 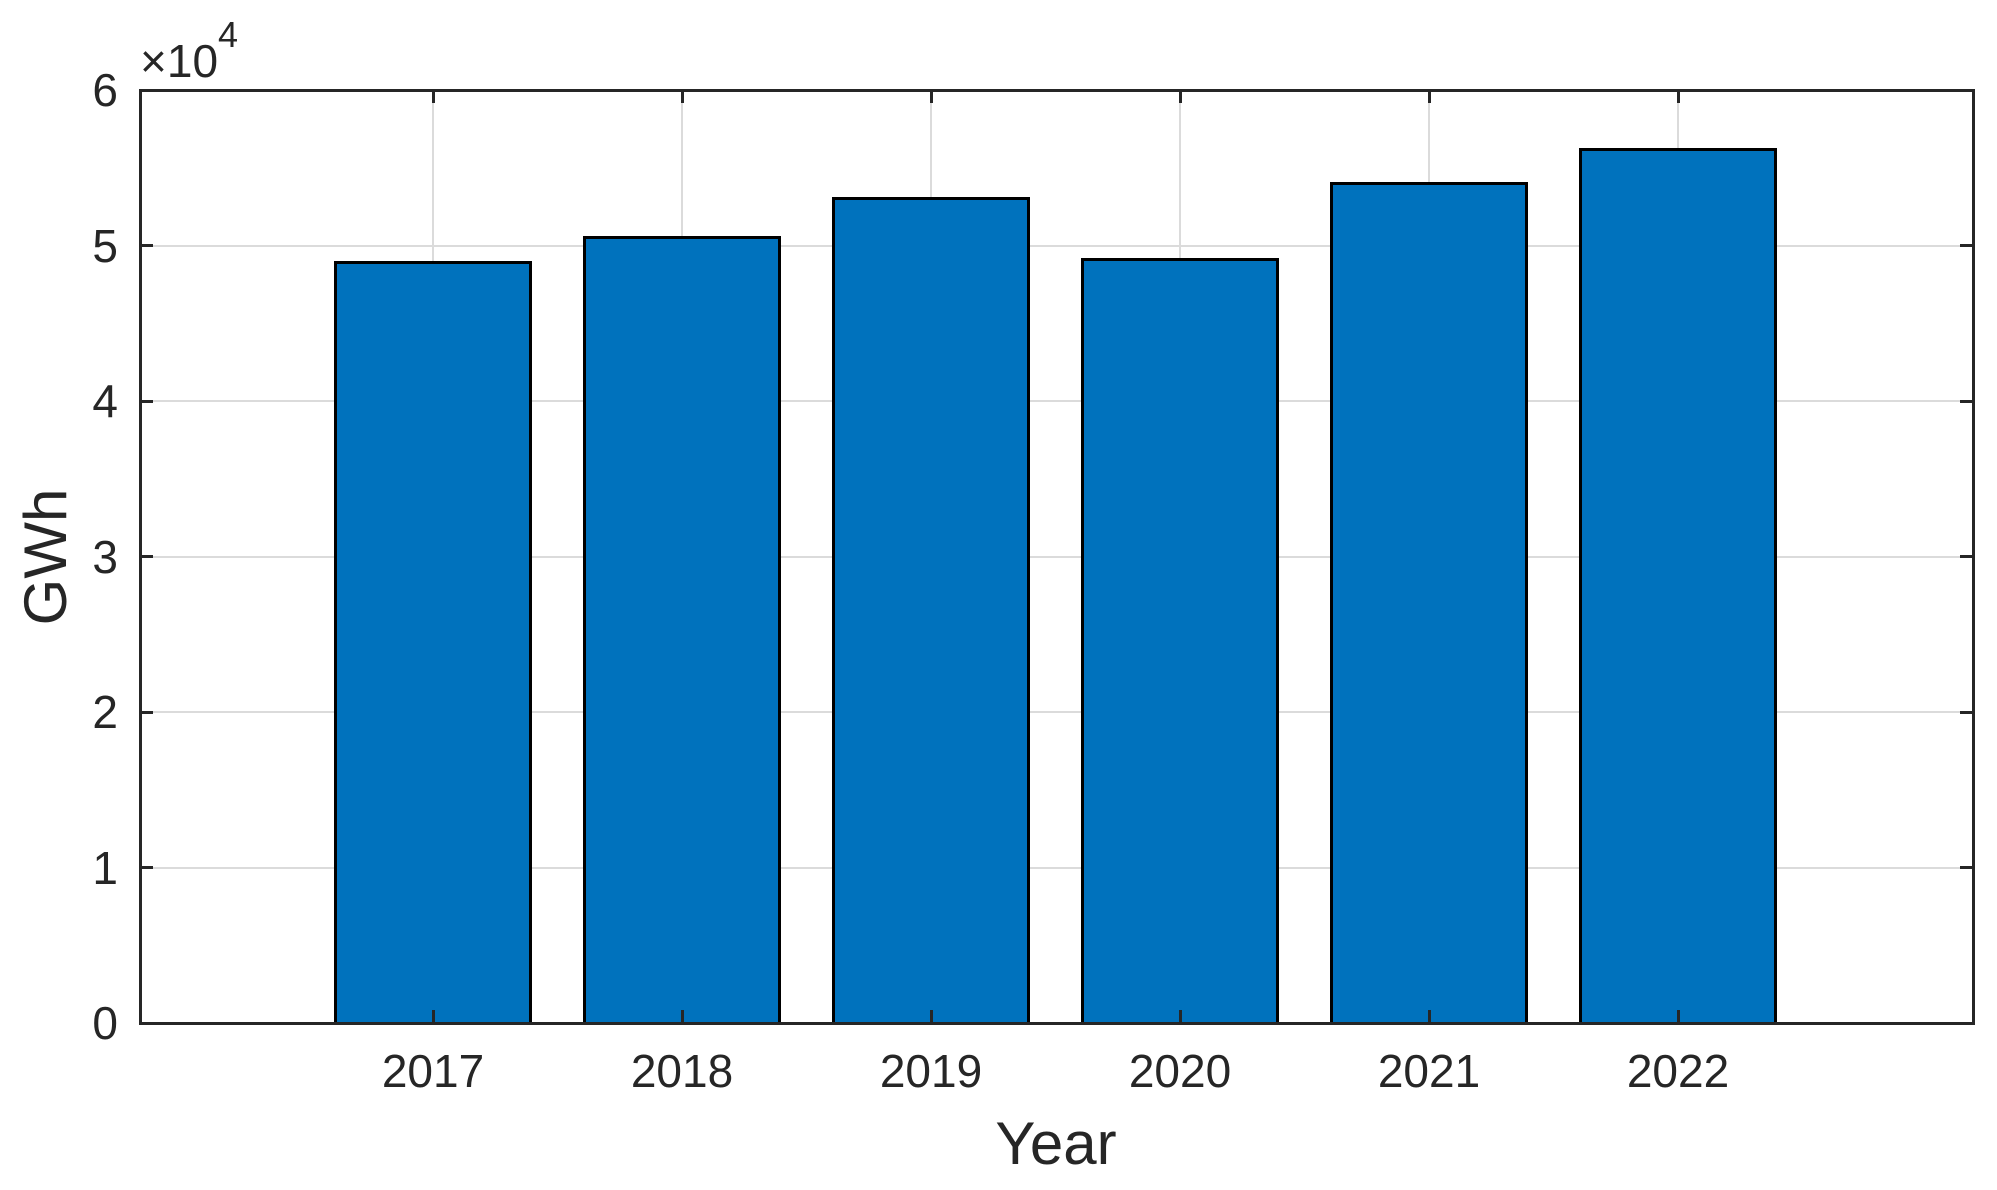 I want to click on x-tick-label-2020: 2020, so click(x=1180, y=1071).